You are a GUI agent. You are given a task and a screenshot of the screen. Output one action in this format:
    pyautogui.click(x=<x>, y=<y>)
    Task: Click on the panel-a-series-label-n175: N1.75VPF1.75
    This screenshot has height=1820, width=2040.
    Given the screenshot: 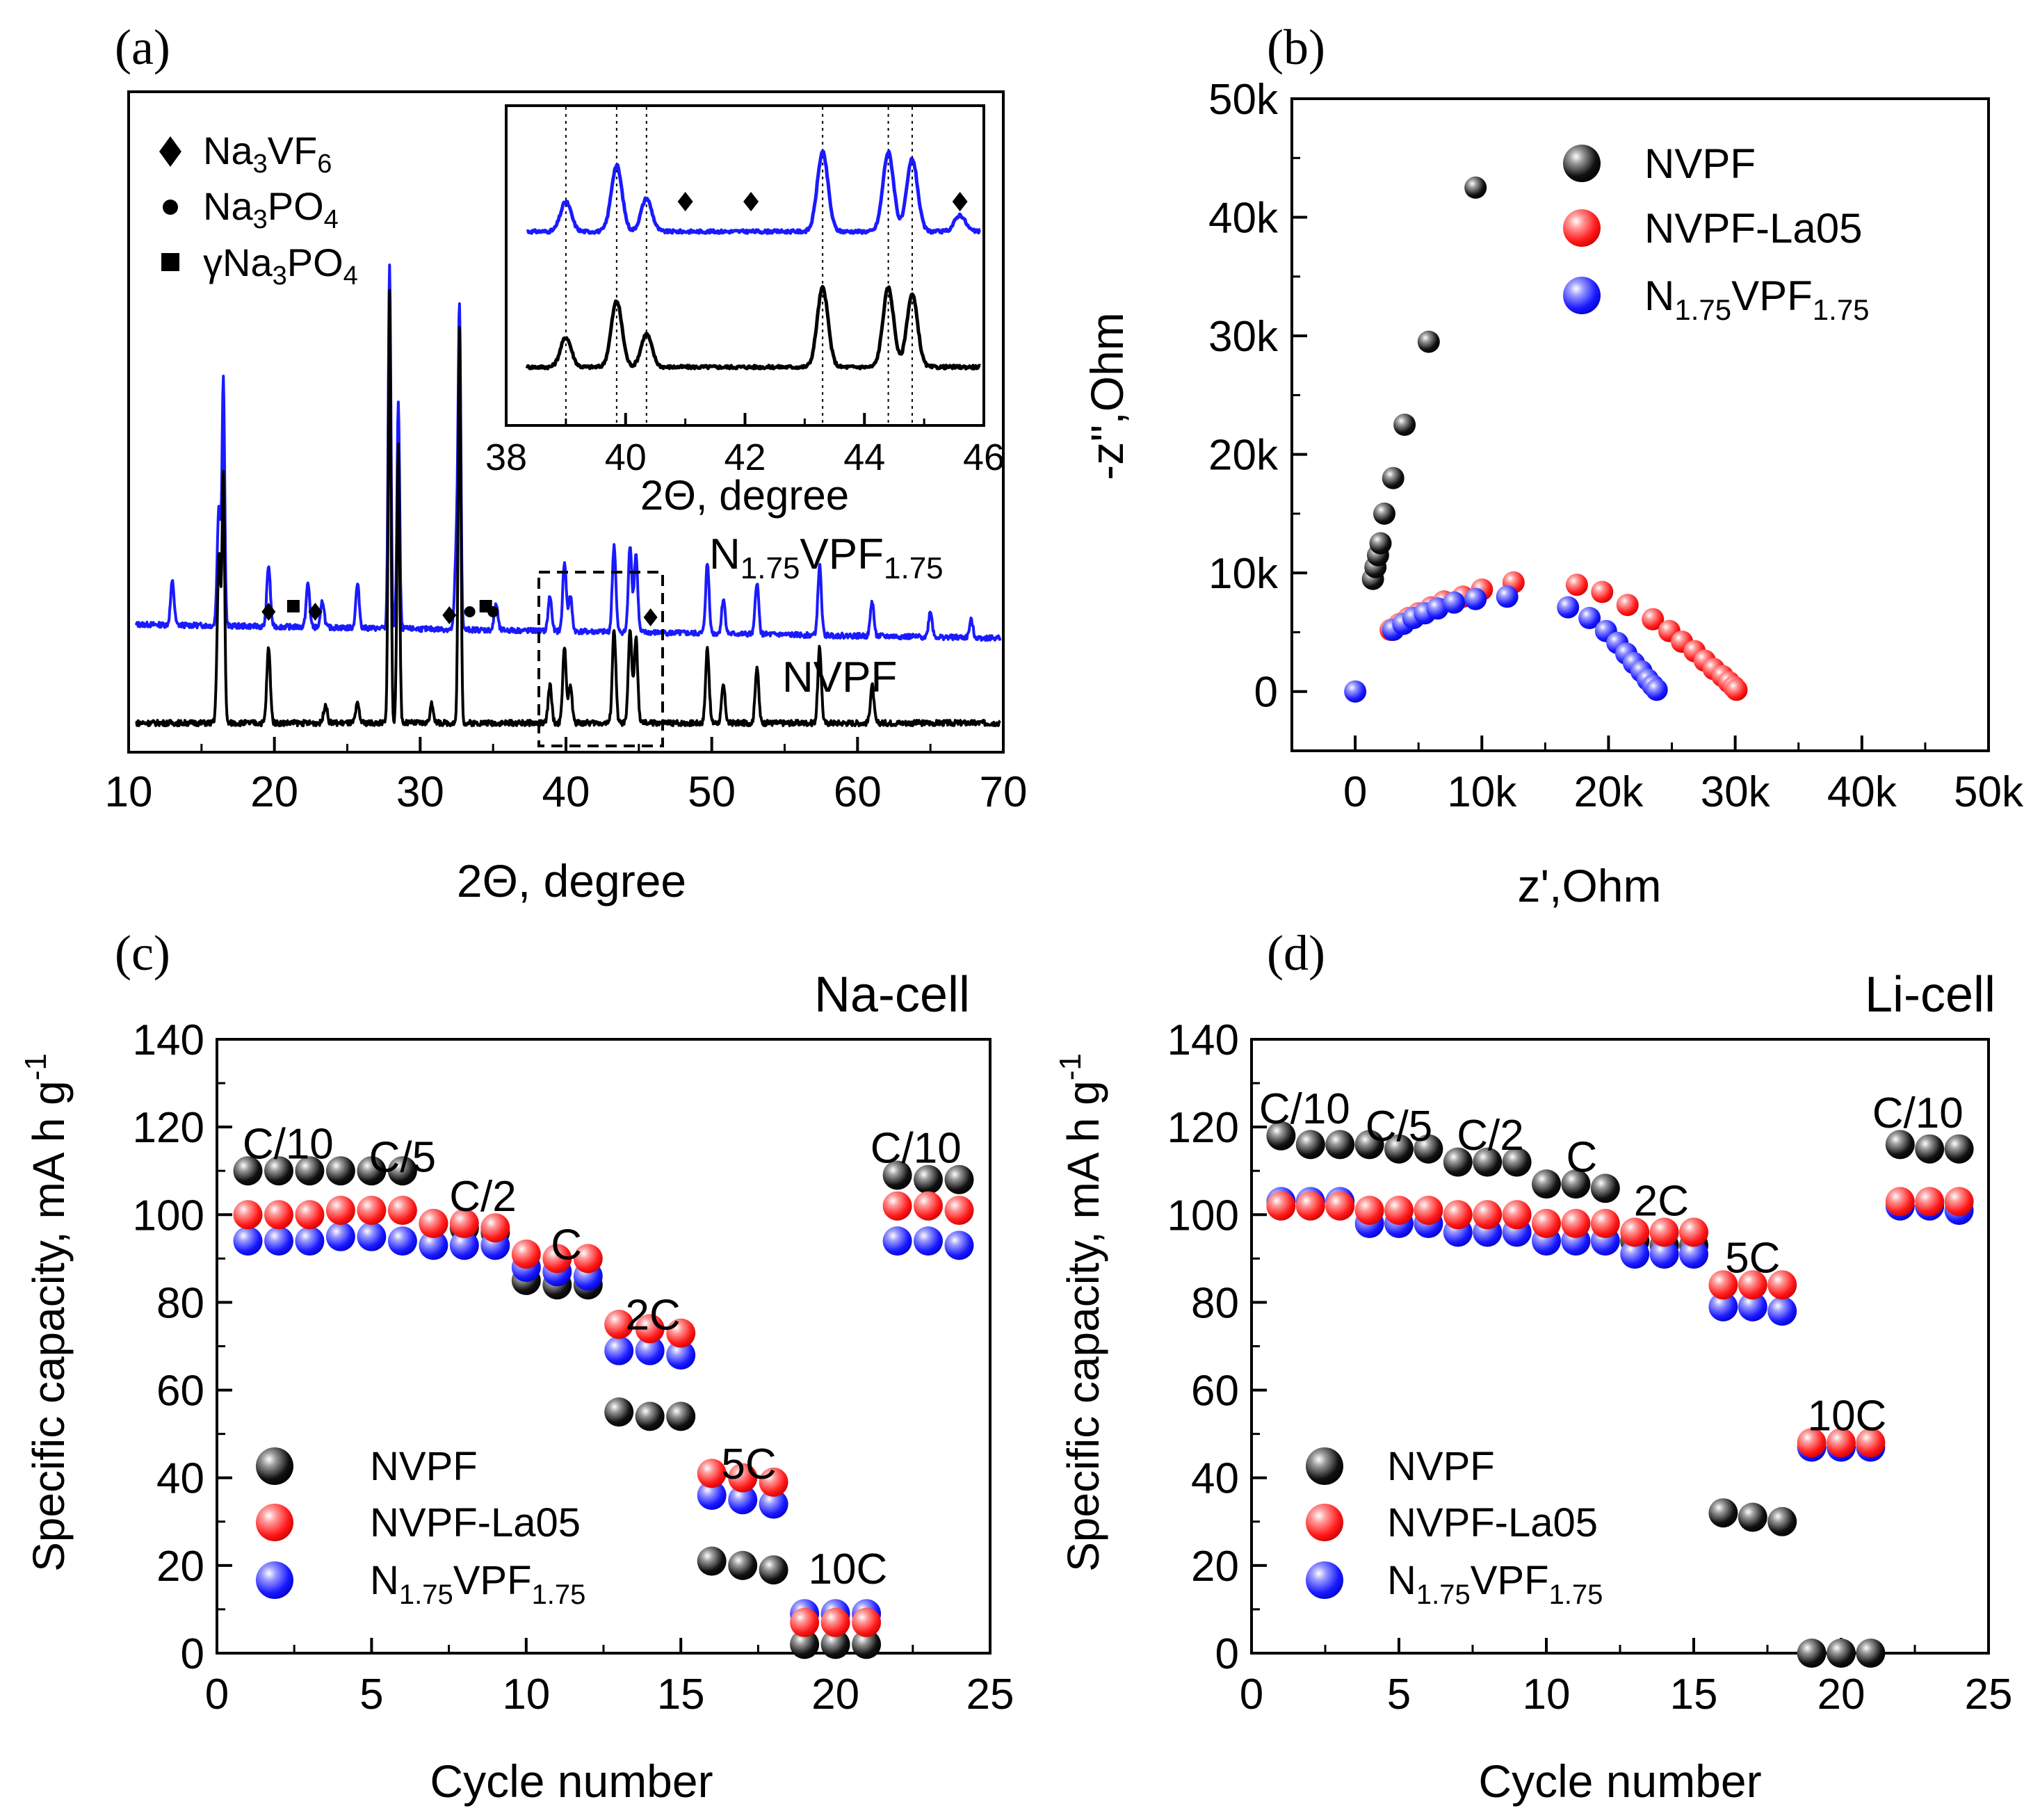 What is the action you would take?
    pyautogui.click(x=826, y=557)
    